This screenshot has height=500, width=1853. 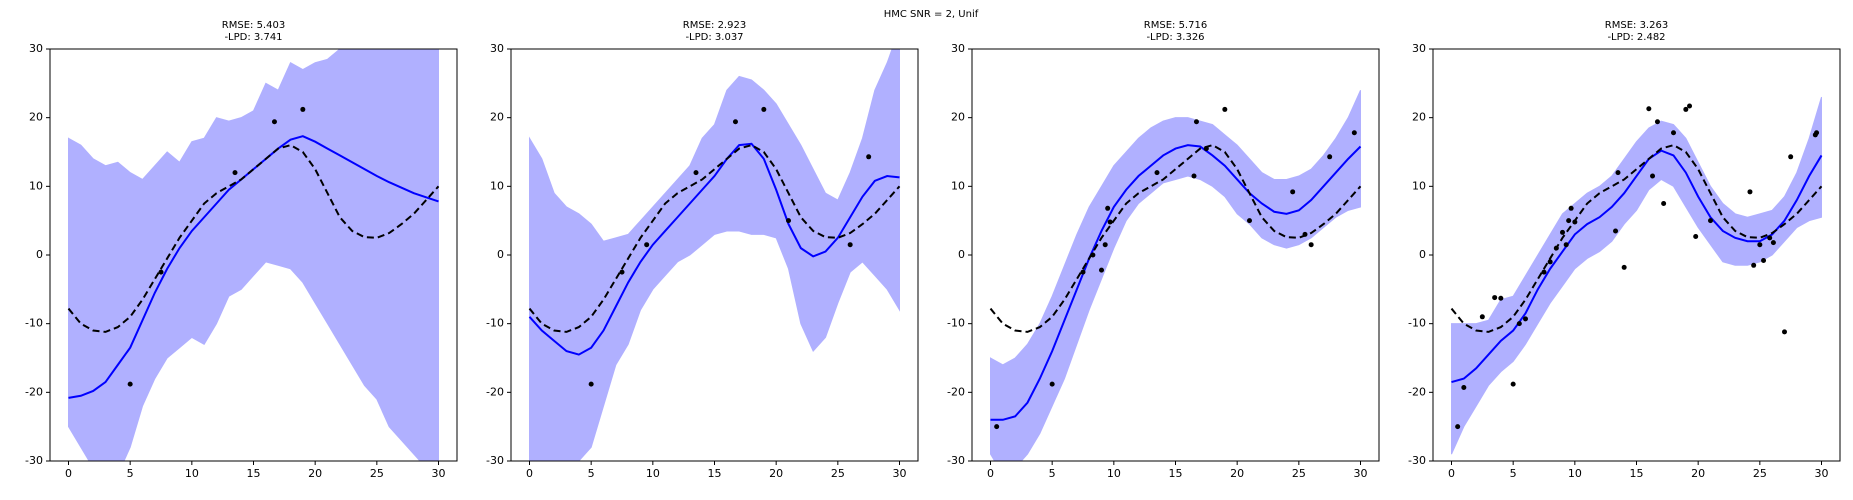 I want to click on uncertainty-band, so click(x=1175, y=275).